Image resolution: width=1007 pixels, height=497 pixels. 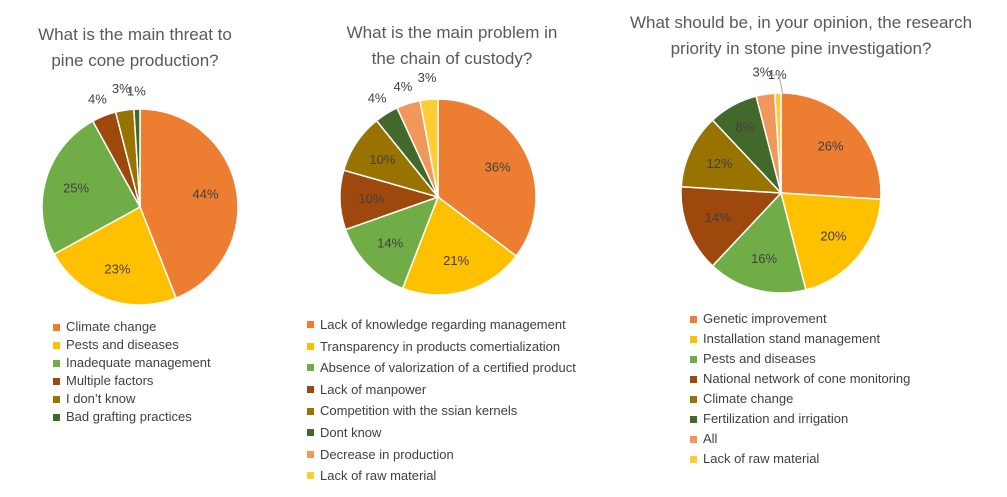 I want to click on legend-label: Competition with the ssian kernels, so click(x=419, y=411).